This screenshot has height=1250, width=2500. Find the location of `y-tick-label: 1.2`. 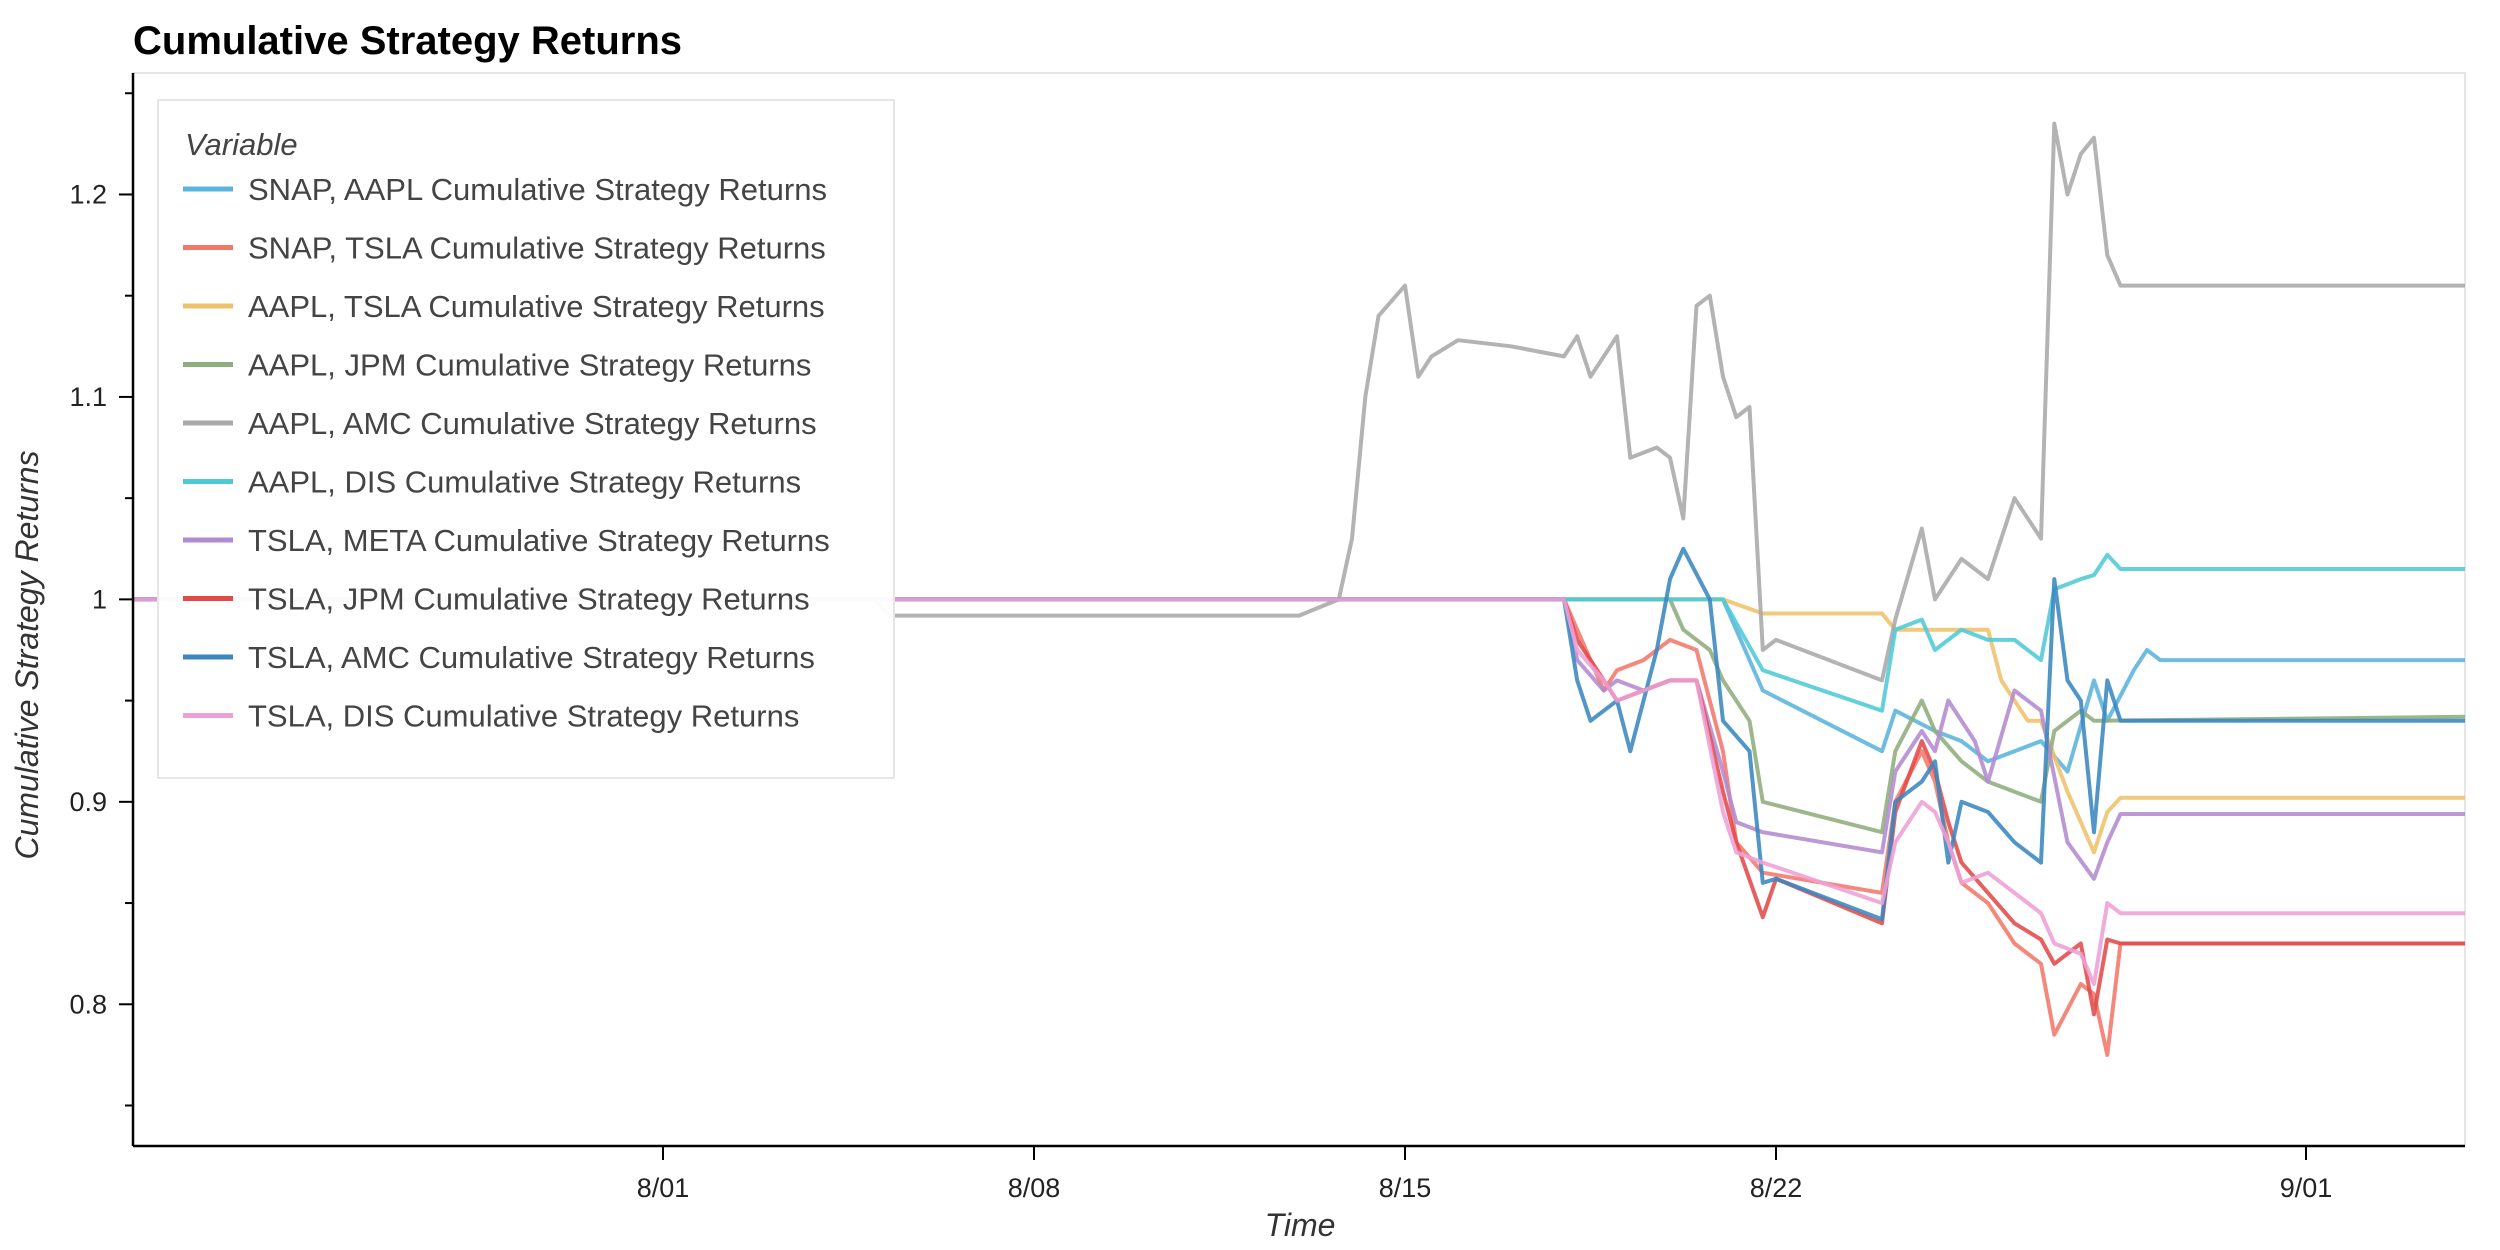

y-tick-label: 1.2 is located at coordinates (88, 194).